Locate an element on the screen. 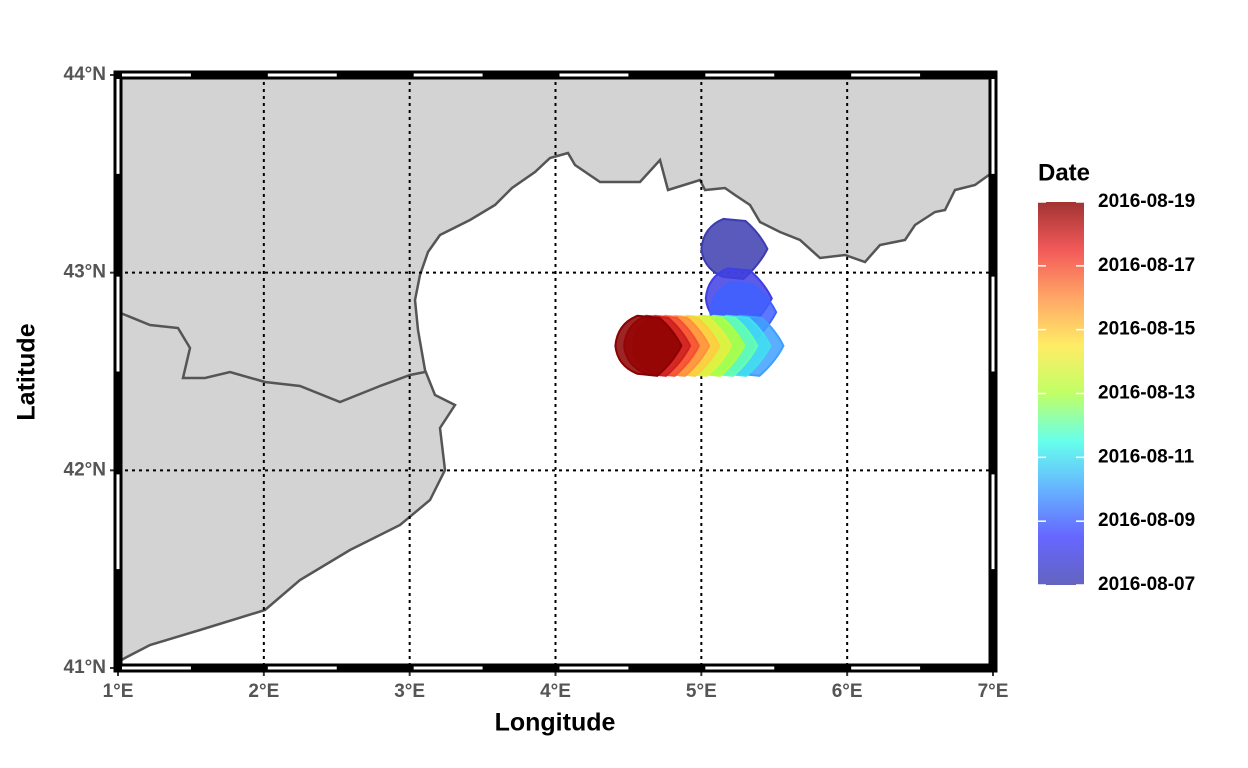 This screenshot has width=1248, height=768. legend-title: Date is located at coordinates (1064, 172).